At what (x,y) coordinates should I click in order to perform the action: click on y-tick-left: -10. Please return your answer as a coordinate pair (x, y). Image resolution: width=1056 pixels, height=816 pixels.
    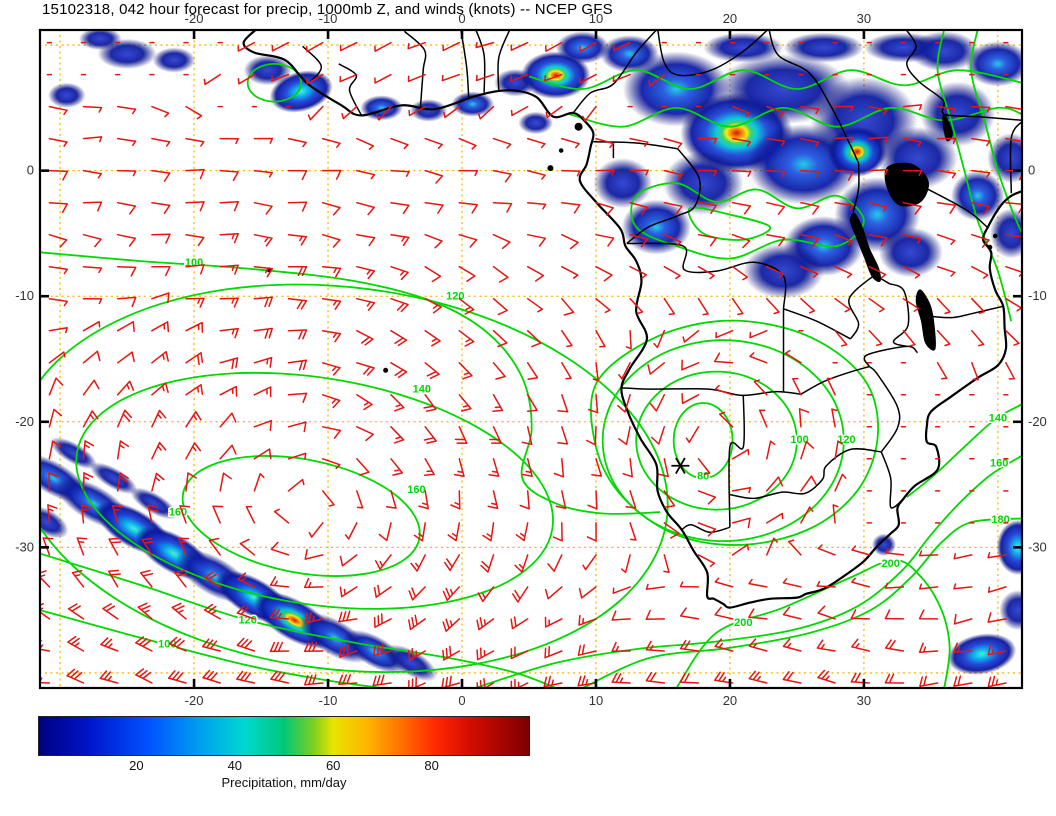
    Looking at the image, I should click on (24, 295).